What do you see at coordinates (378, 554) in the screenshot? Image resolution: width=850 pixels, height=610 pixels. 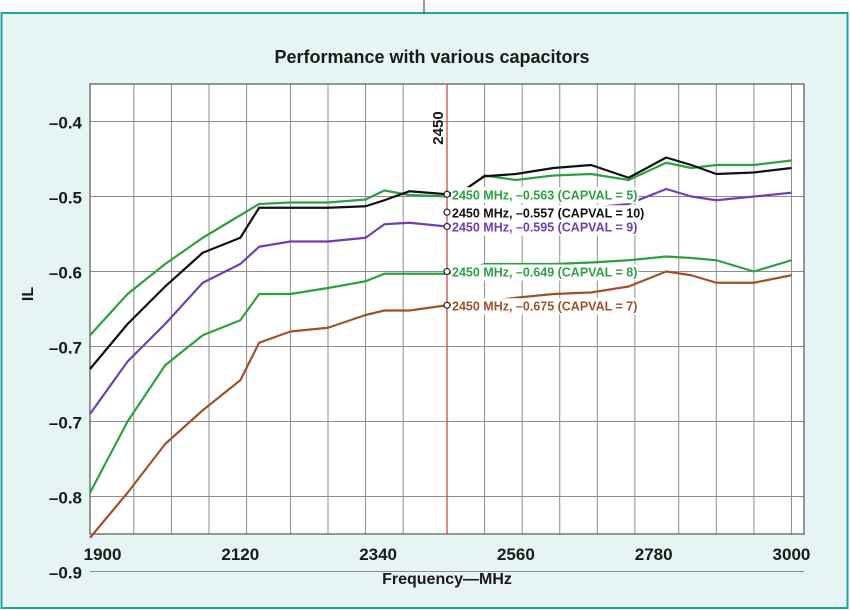 I see `x-tick-label: 2340` at bounding box center [378, 554].